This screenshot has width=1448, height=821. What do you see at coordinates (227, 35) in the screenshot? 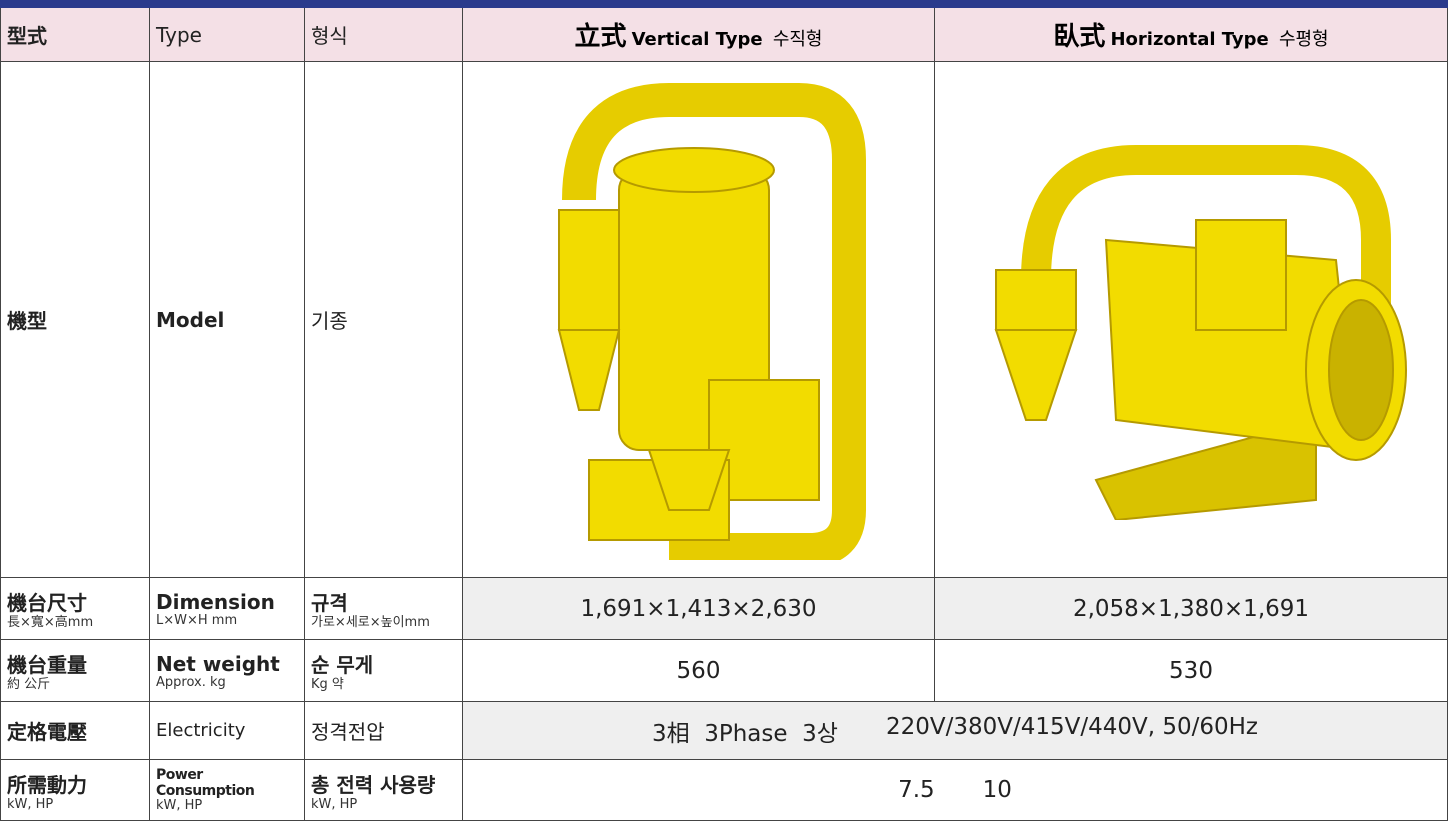
I see `header-cell: Type` at bounding box center [227, 35].